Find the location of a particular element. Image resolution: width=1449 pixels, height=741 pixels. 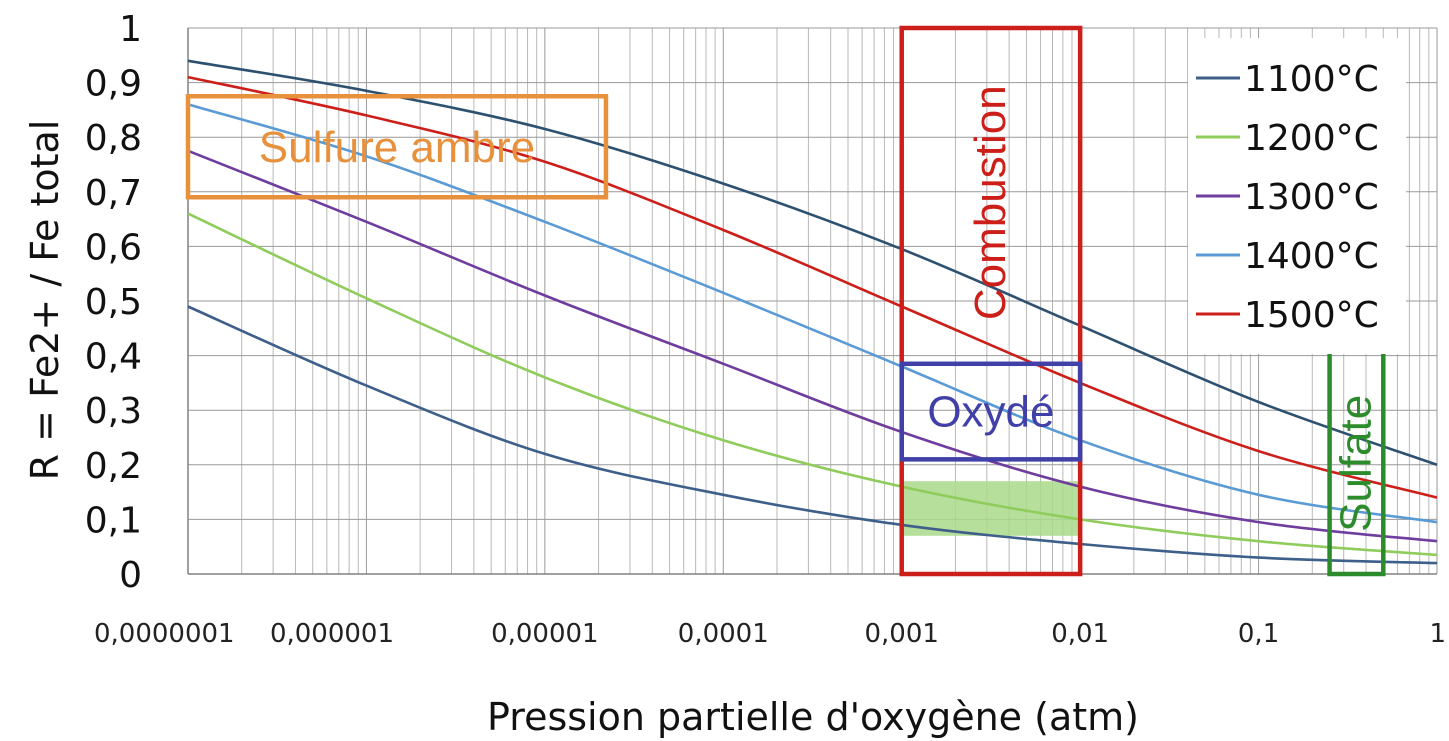

shaded-region-rect is located at coordinates (991, 508).